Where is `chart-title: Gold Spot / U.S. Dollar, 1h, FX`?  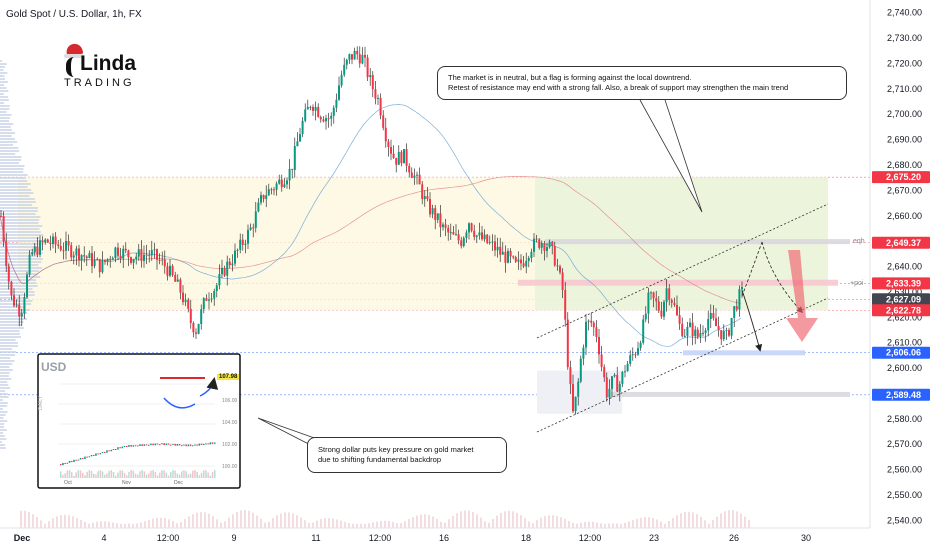 chart-title: Gold Spot / U.S. Dollar, 1h, FX is located at coordinates (74, 14).